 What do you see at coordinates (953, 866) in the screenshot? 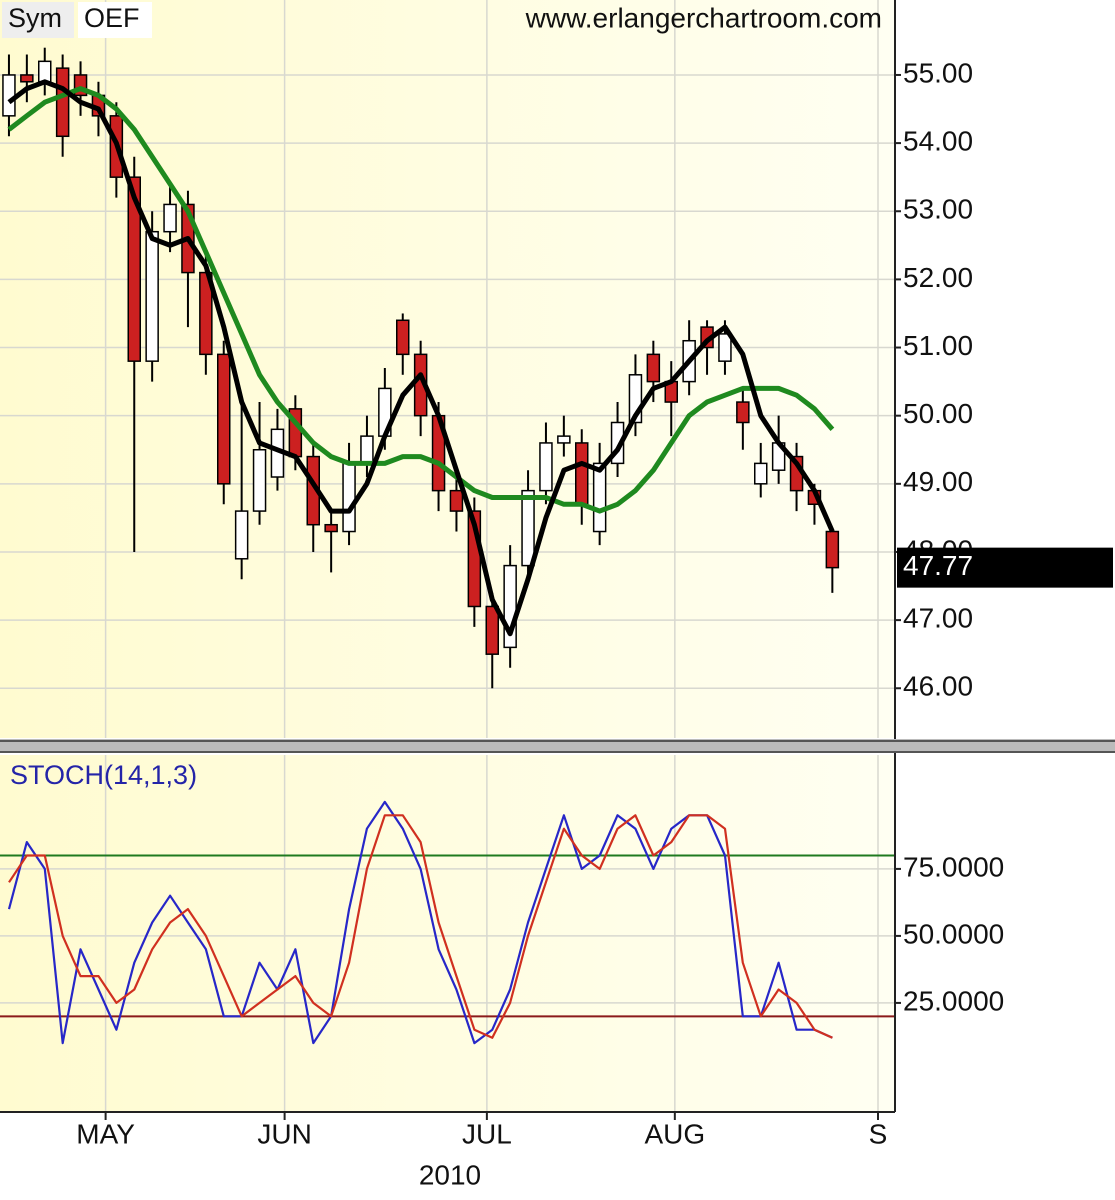
I see `y-tick-label: 75.0000` at bounding box center [953, 866].